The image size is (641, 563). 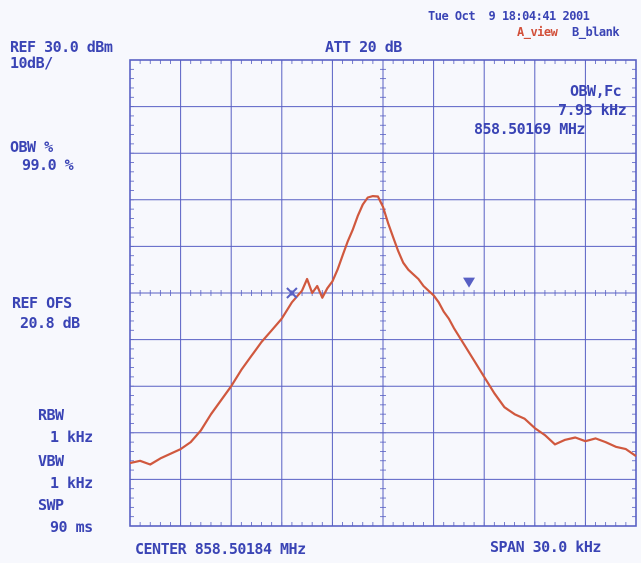 I want to click on obw-readout-label: OBW,Fc, so click(x=596, y=91).